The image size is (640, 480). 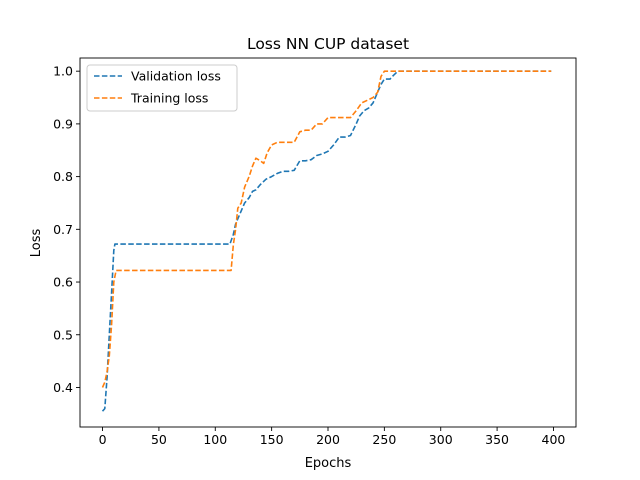 I want to click on chart-title: Loss NN CUP dataset, so click(x=328, y=44).